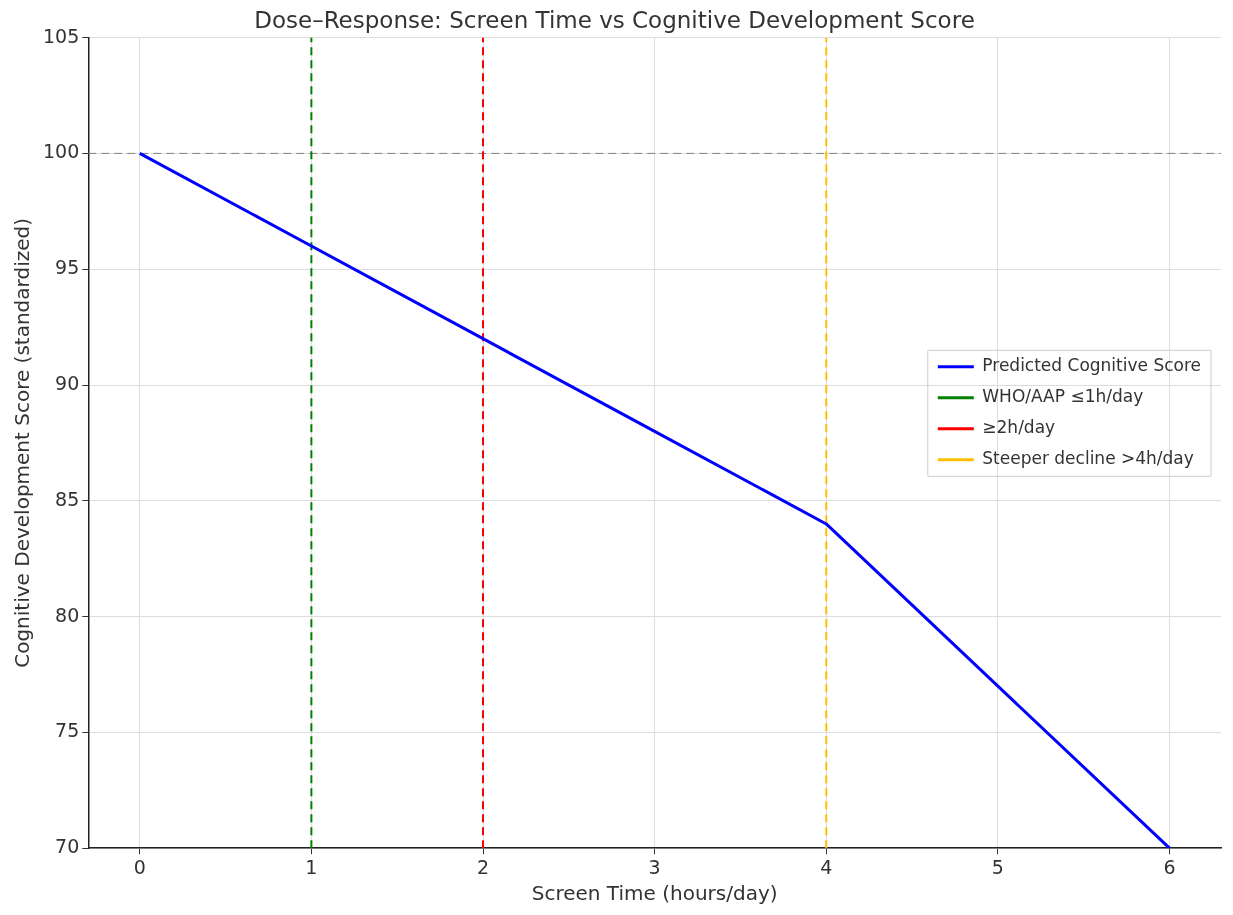 The image size is (1233, 915). I want to click on y-tick-label: 105, so click(61, 35).